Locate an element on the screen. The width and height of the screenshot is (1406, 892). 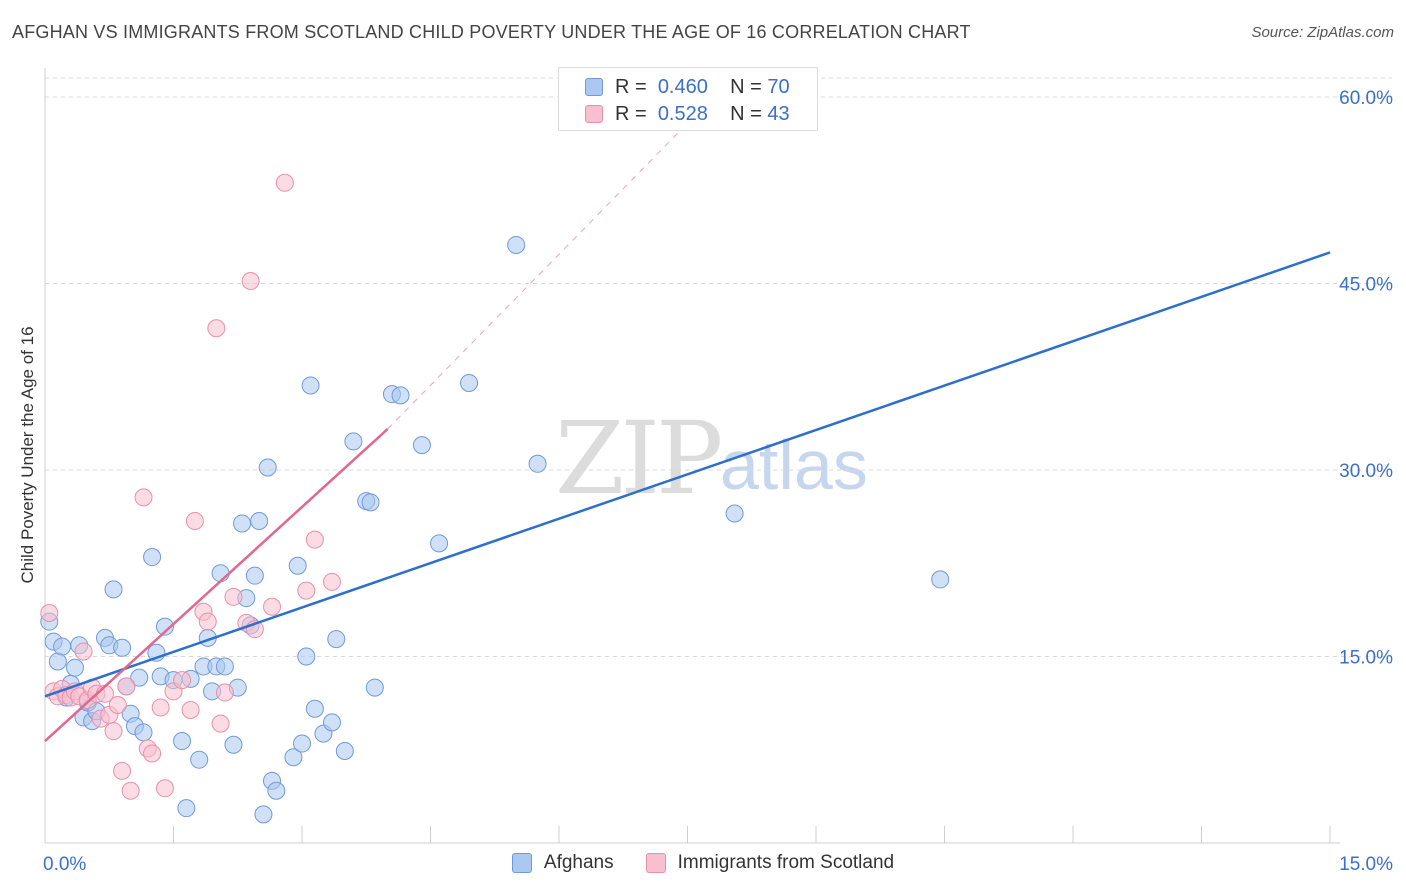
y-tick-label: 60.0% is located at coordinates (1366, 98).